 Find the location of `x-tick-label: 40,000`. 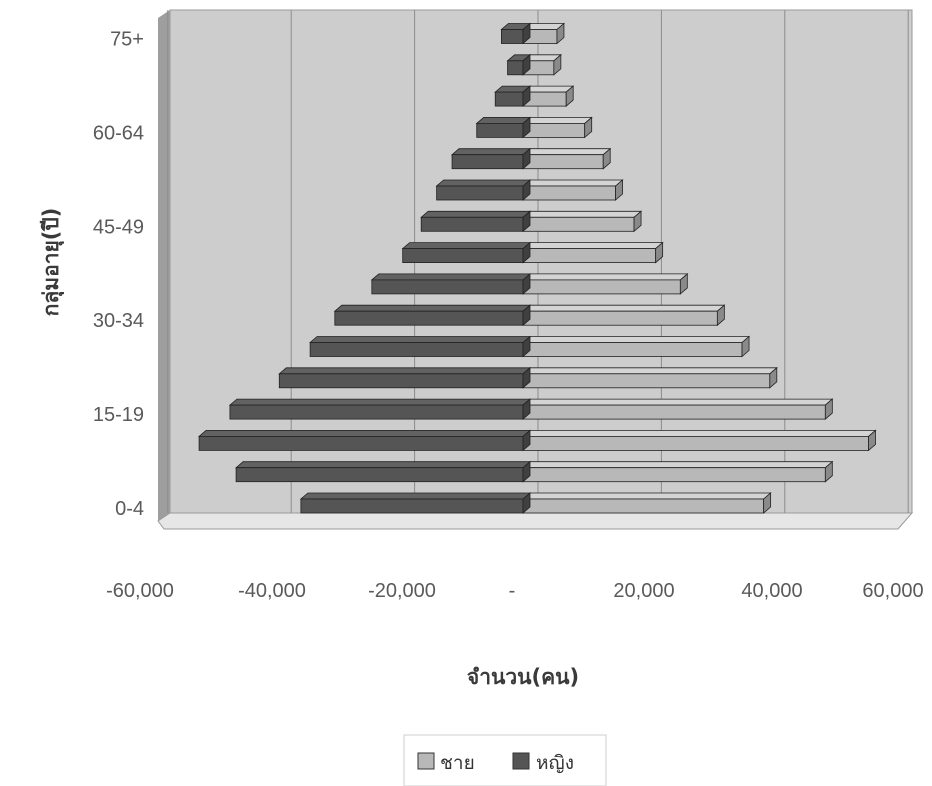

x-tick-label: 40,000 is located at coordinates (771, 591).